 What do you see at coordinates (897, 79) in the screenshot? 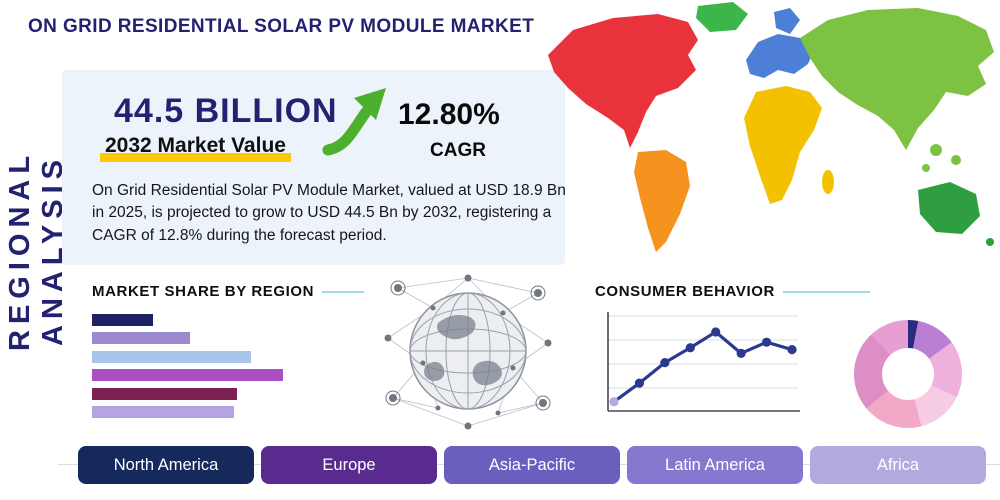
I see `continent-asia` at bounding box center [897, 79].